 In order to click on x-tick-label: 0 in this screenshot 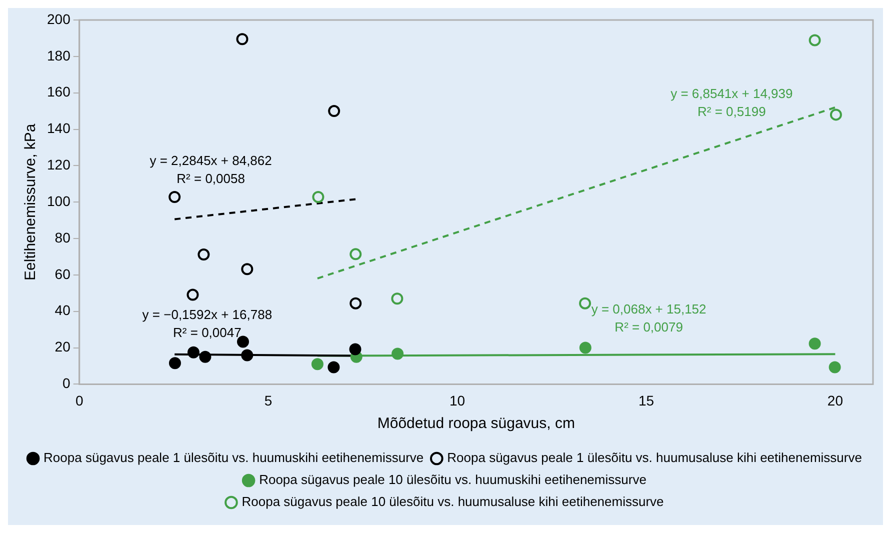, I will do `click(79, 400)`.